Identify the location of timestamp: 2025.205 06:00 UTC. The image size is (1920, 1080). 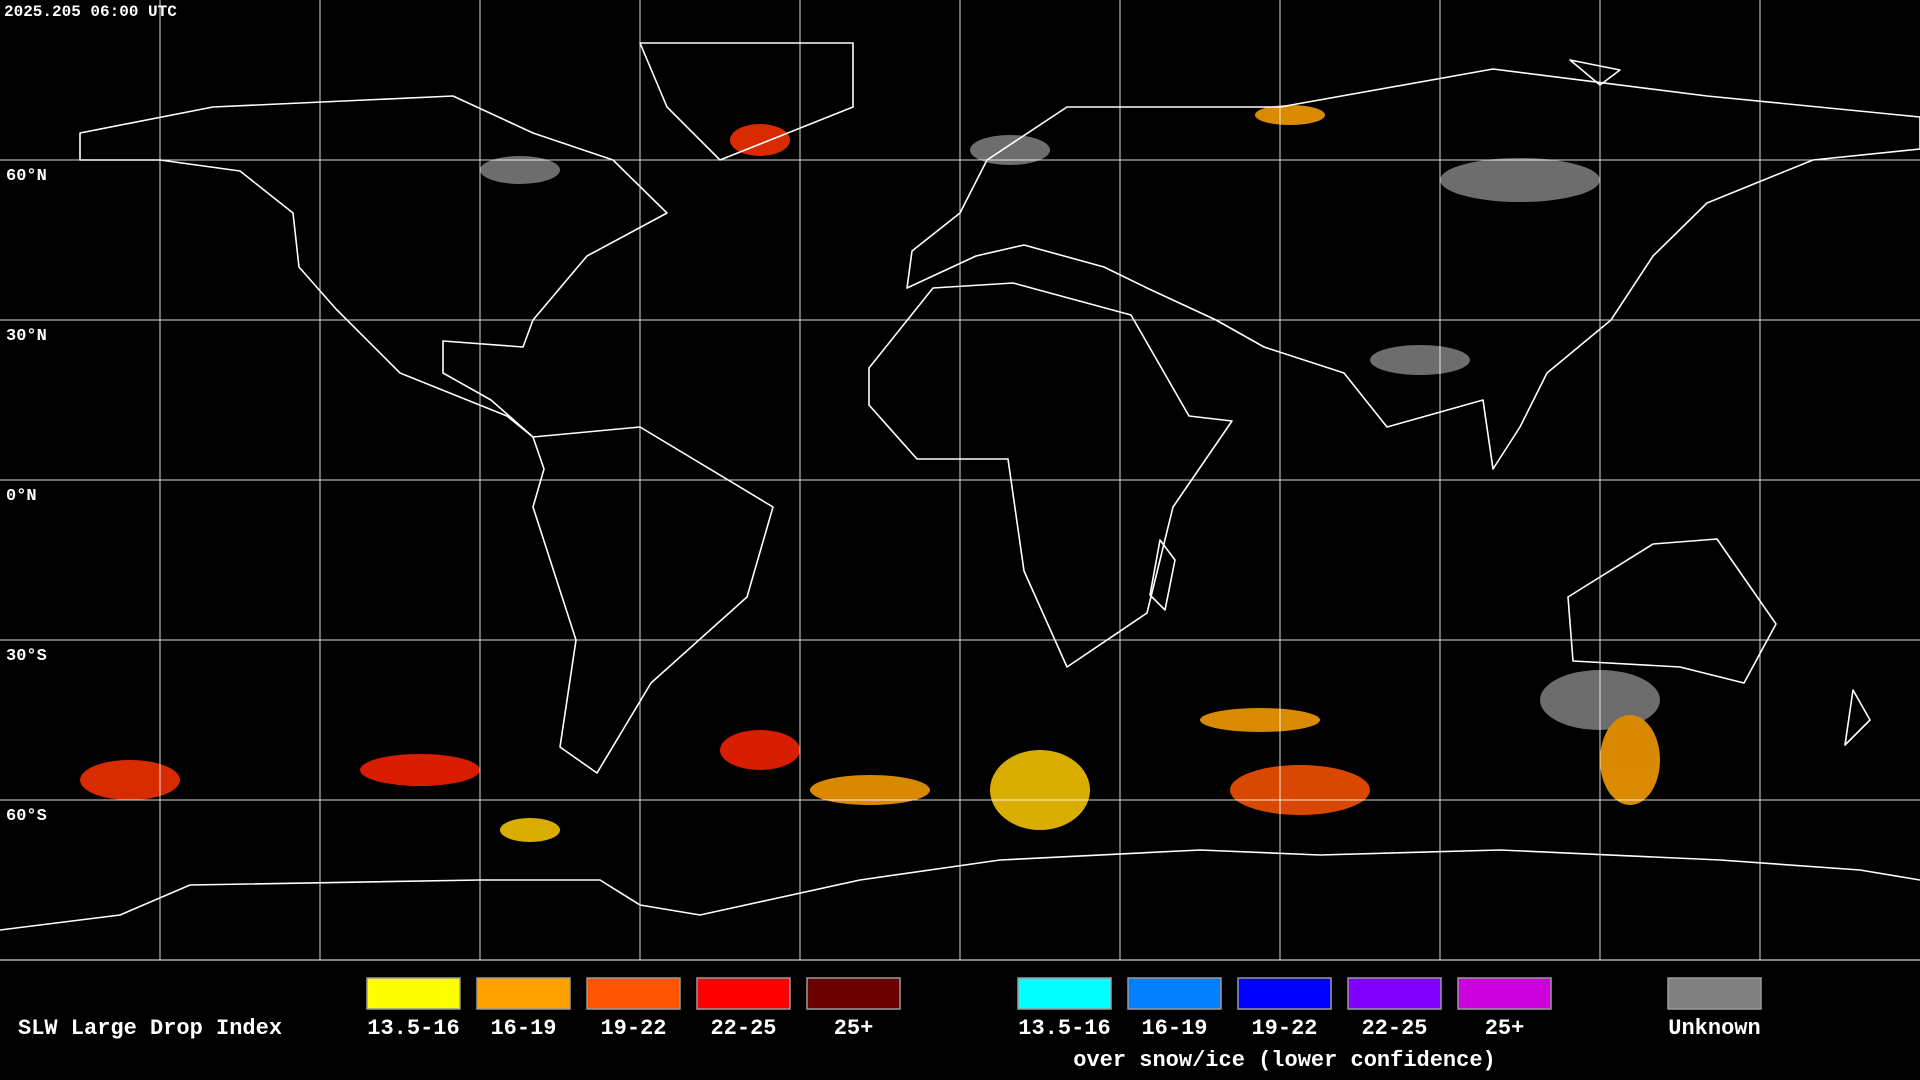
(90, 12).